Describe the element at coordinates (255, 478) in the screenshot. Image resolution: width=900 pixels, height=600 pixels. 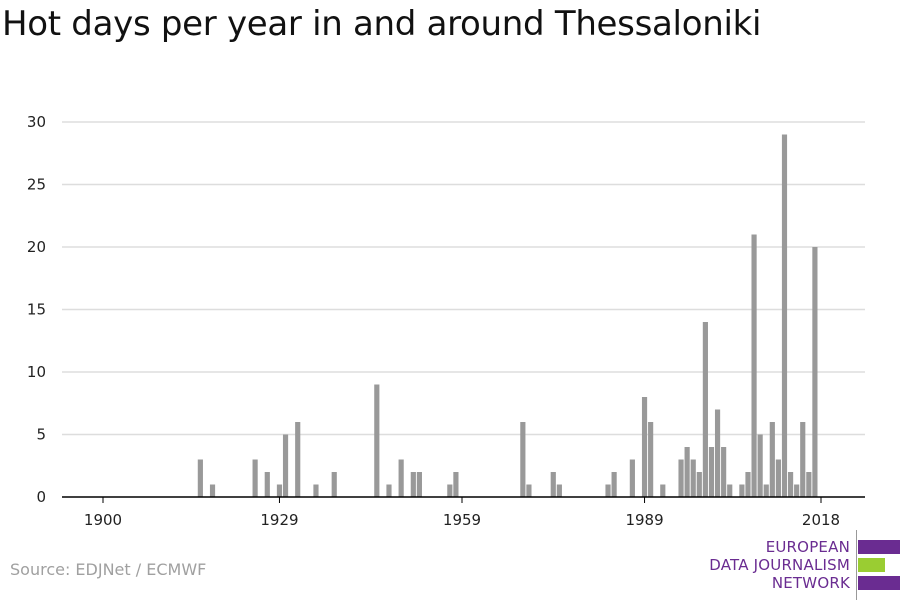
I see `bar-1925` at that location.